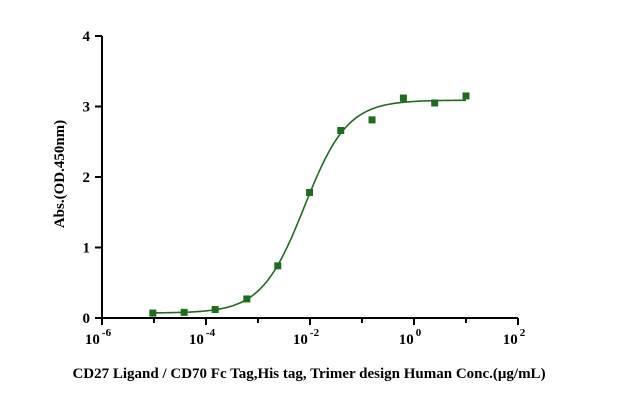 This screenshot has height=401, width=618. I want to click on x-tick-label-exponent: -4, so click(211, 333).